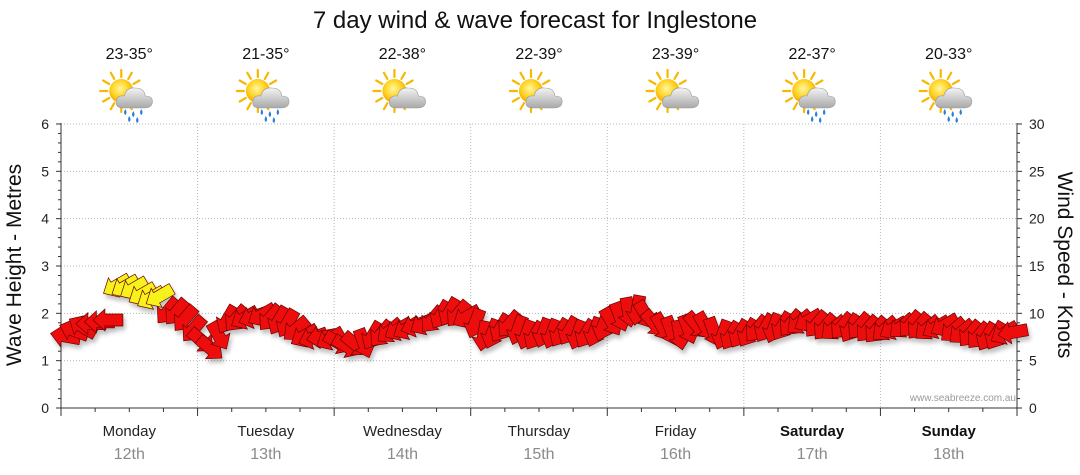  What do you see at coordinates (402, 54) in the screenshot?
I see `day-temperature: 22-38°` at bounding box center [402, 54].